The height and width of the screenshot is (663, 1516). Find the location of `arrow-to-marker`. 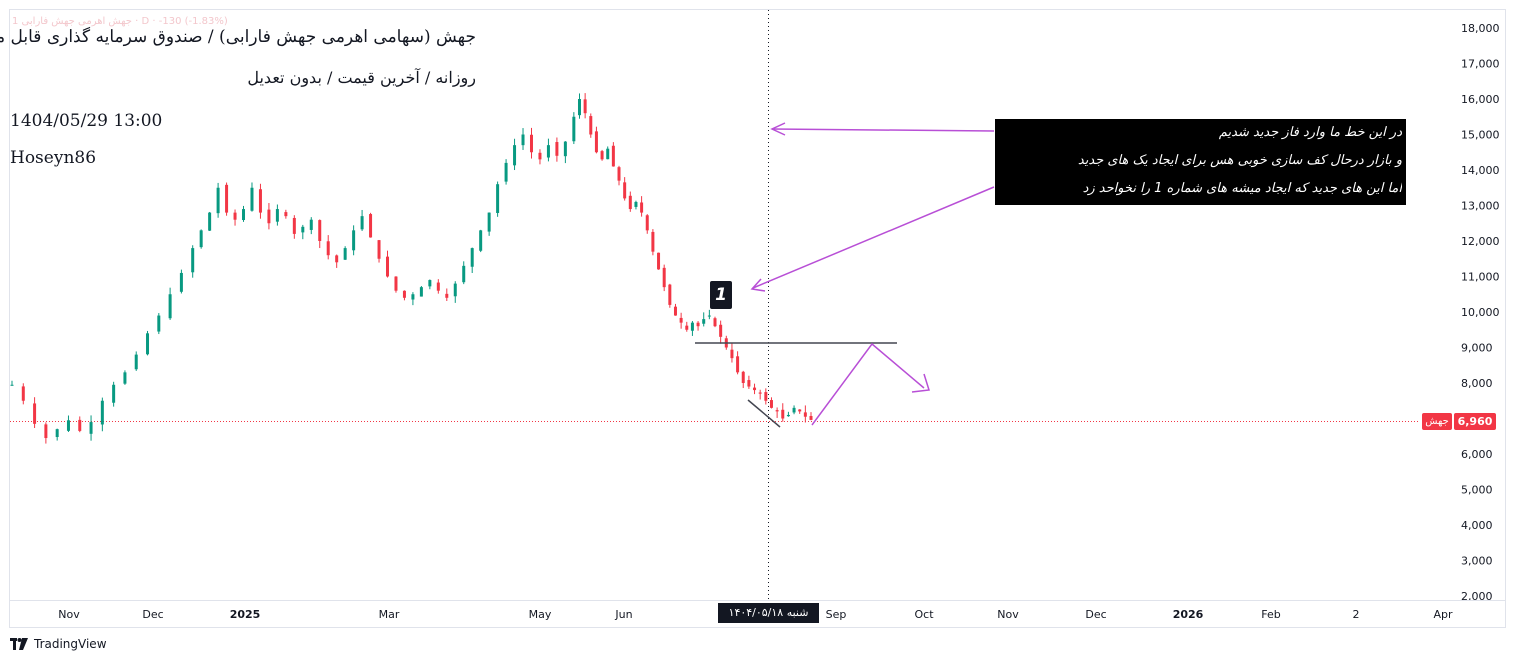

arrow-to-marker is located at coordinates (873, 237).